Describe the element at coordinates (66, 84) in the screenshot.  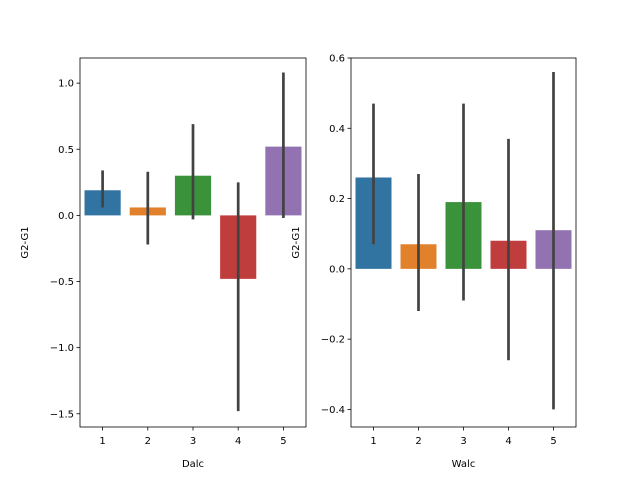
I see `y-tick-label: 1.0` at that location.